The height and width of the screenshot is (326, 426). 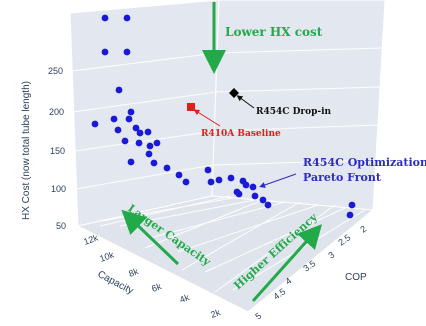 What do you see at coordinates (57, 151) in the screenshot?
I see `z-tick-150: 150` at bounding box center [57, 151].